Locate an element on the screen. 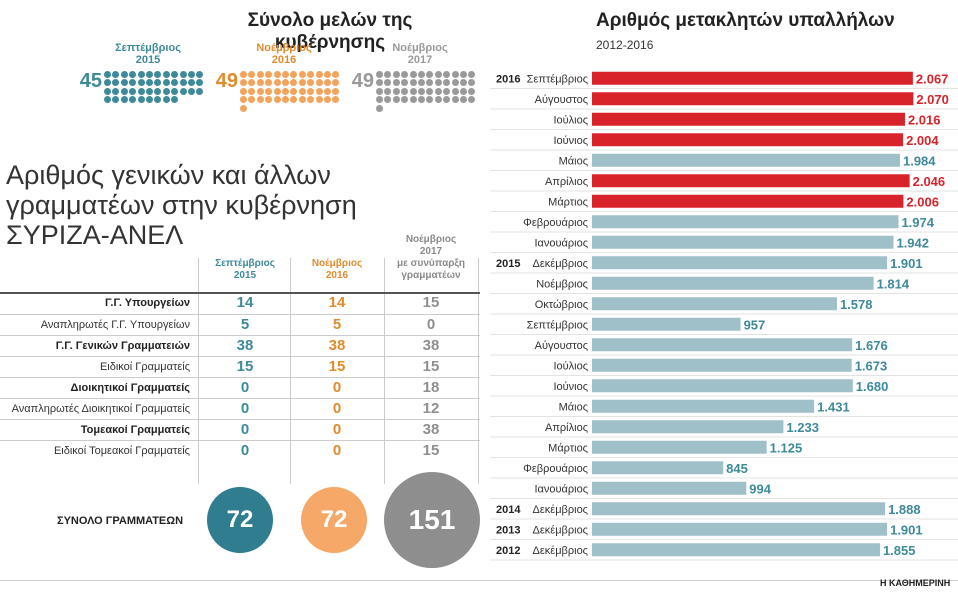 The image size is (958, 598). bar-value-label: 845 is located at coordinates (737, 468).